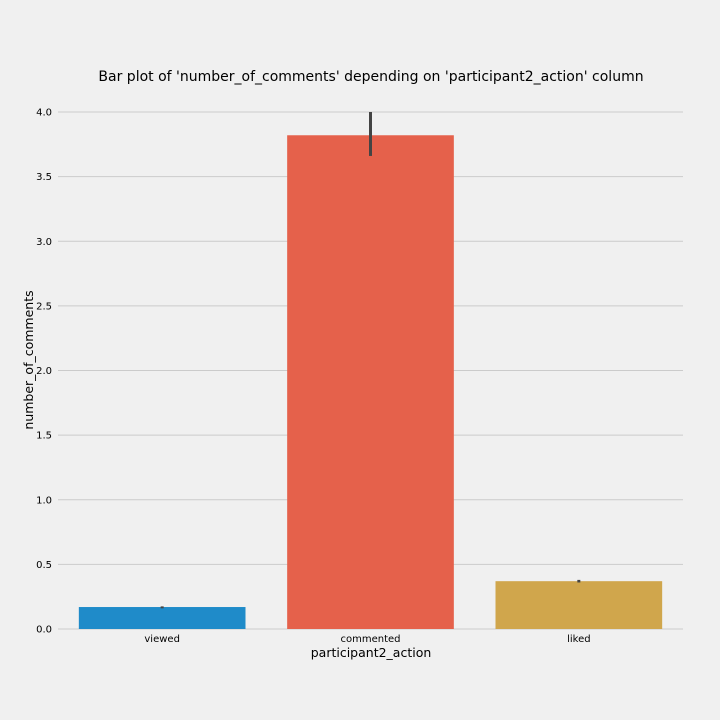 This screenshot has height=720, width=720. Describe the element at coordinates (162, 639) in the screenshot. I see `x-tick-label: viewed` at that location.